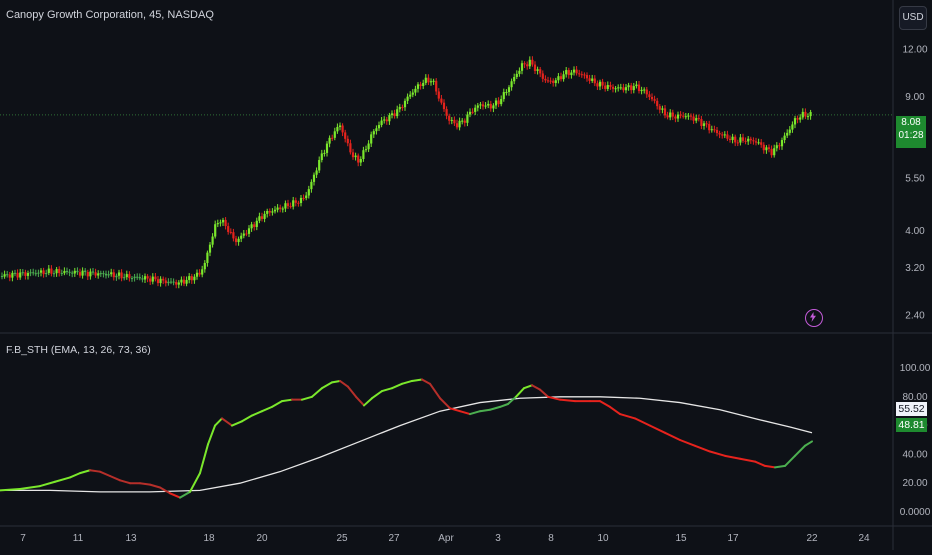 This screenshot has height=555, width=932. Describe the element at coordinates (603, 538) in the screenshot. I see `time-tick-label: 10` at that location.